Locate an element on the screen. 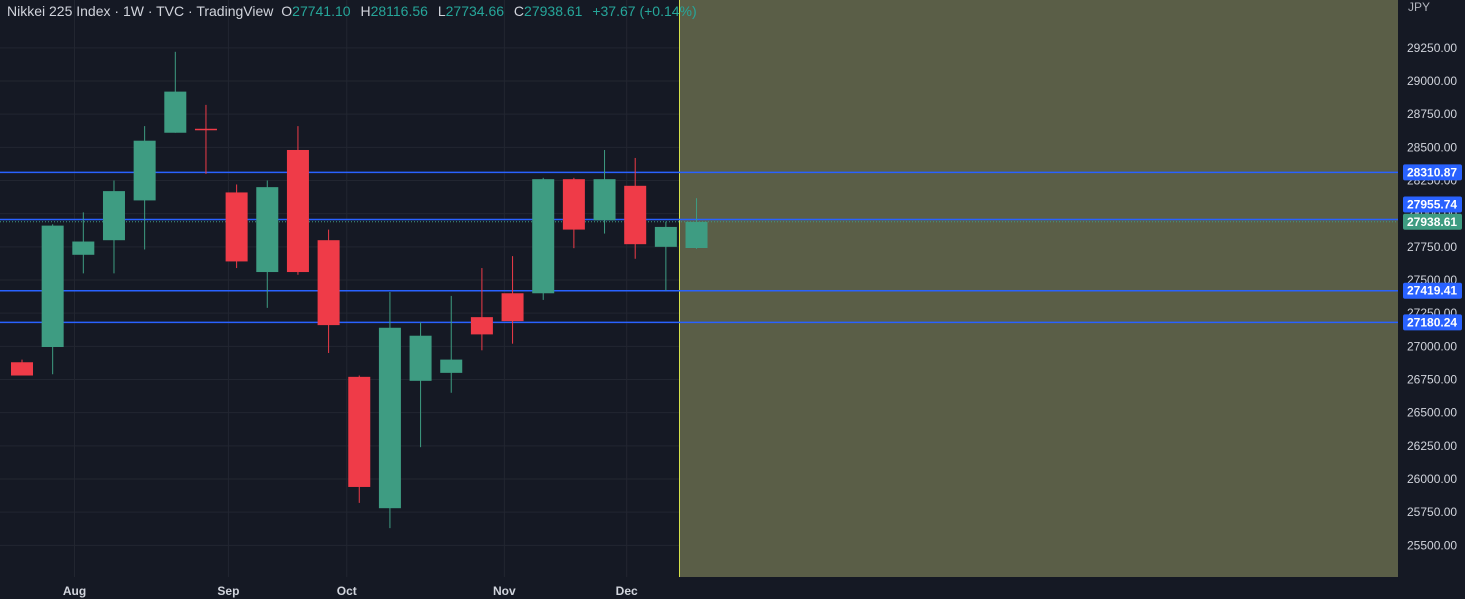  open-label: O is located at coordinates (287, 11).